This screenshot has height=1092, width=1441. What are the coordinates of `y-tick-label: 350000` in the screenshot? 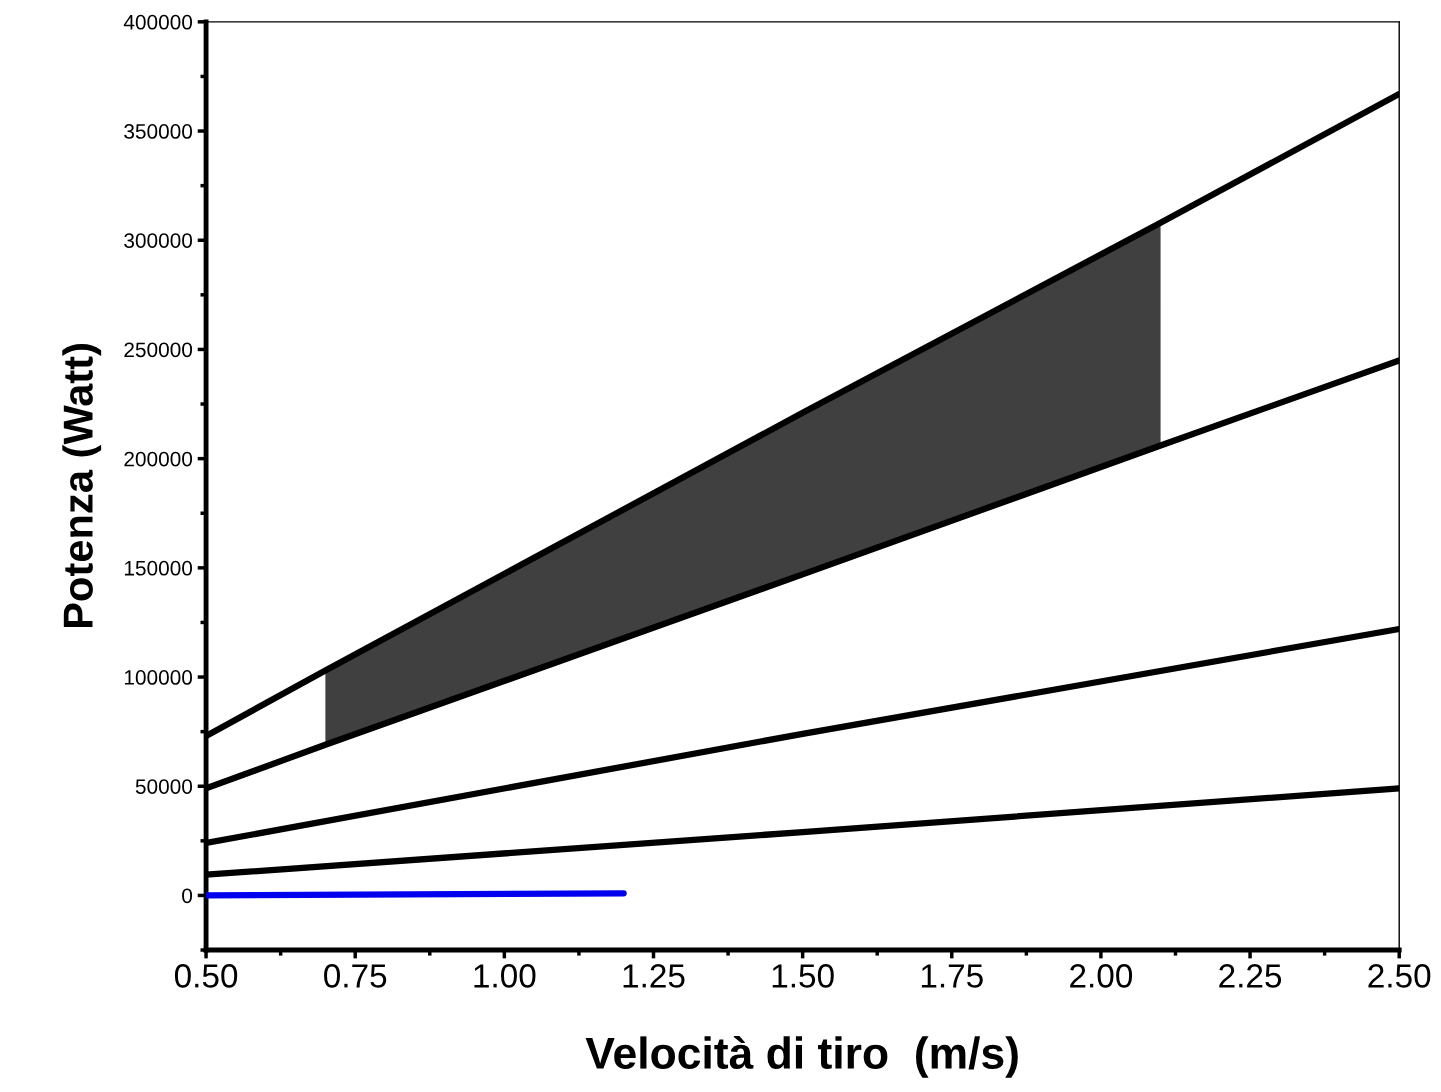 It's located at (158, 131).